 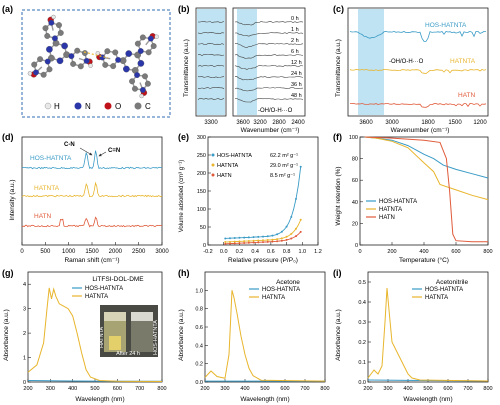 What do you see at coordinates (224, 252) in the screenshot?
I see `panel-e-xtick-1: 0.0` at bounding box center [224, 252].